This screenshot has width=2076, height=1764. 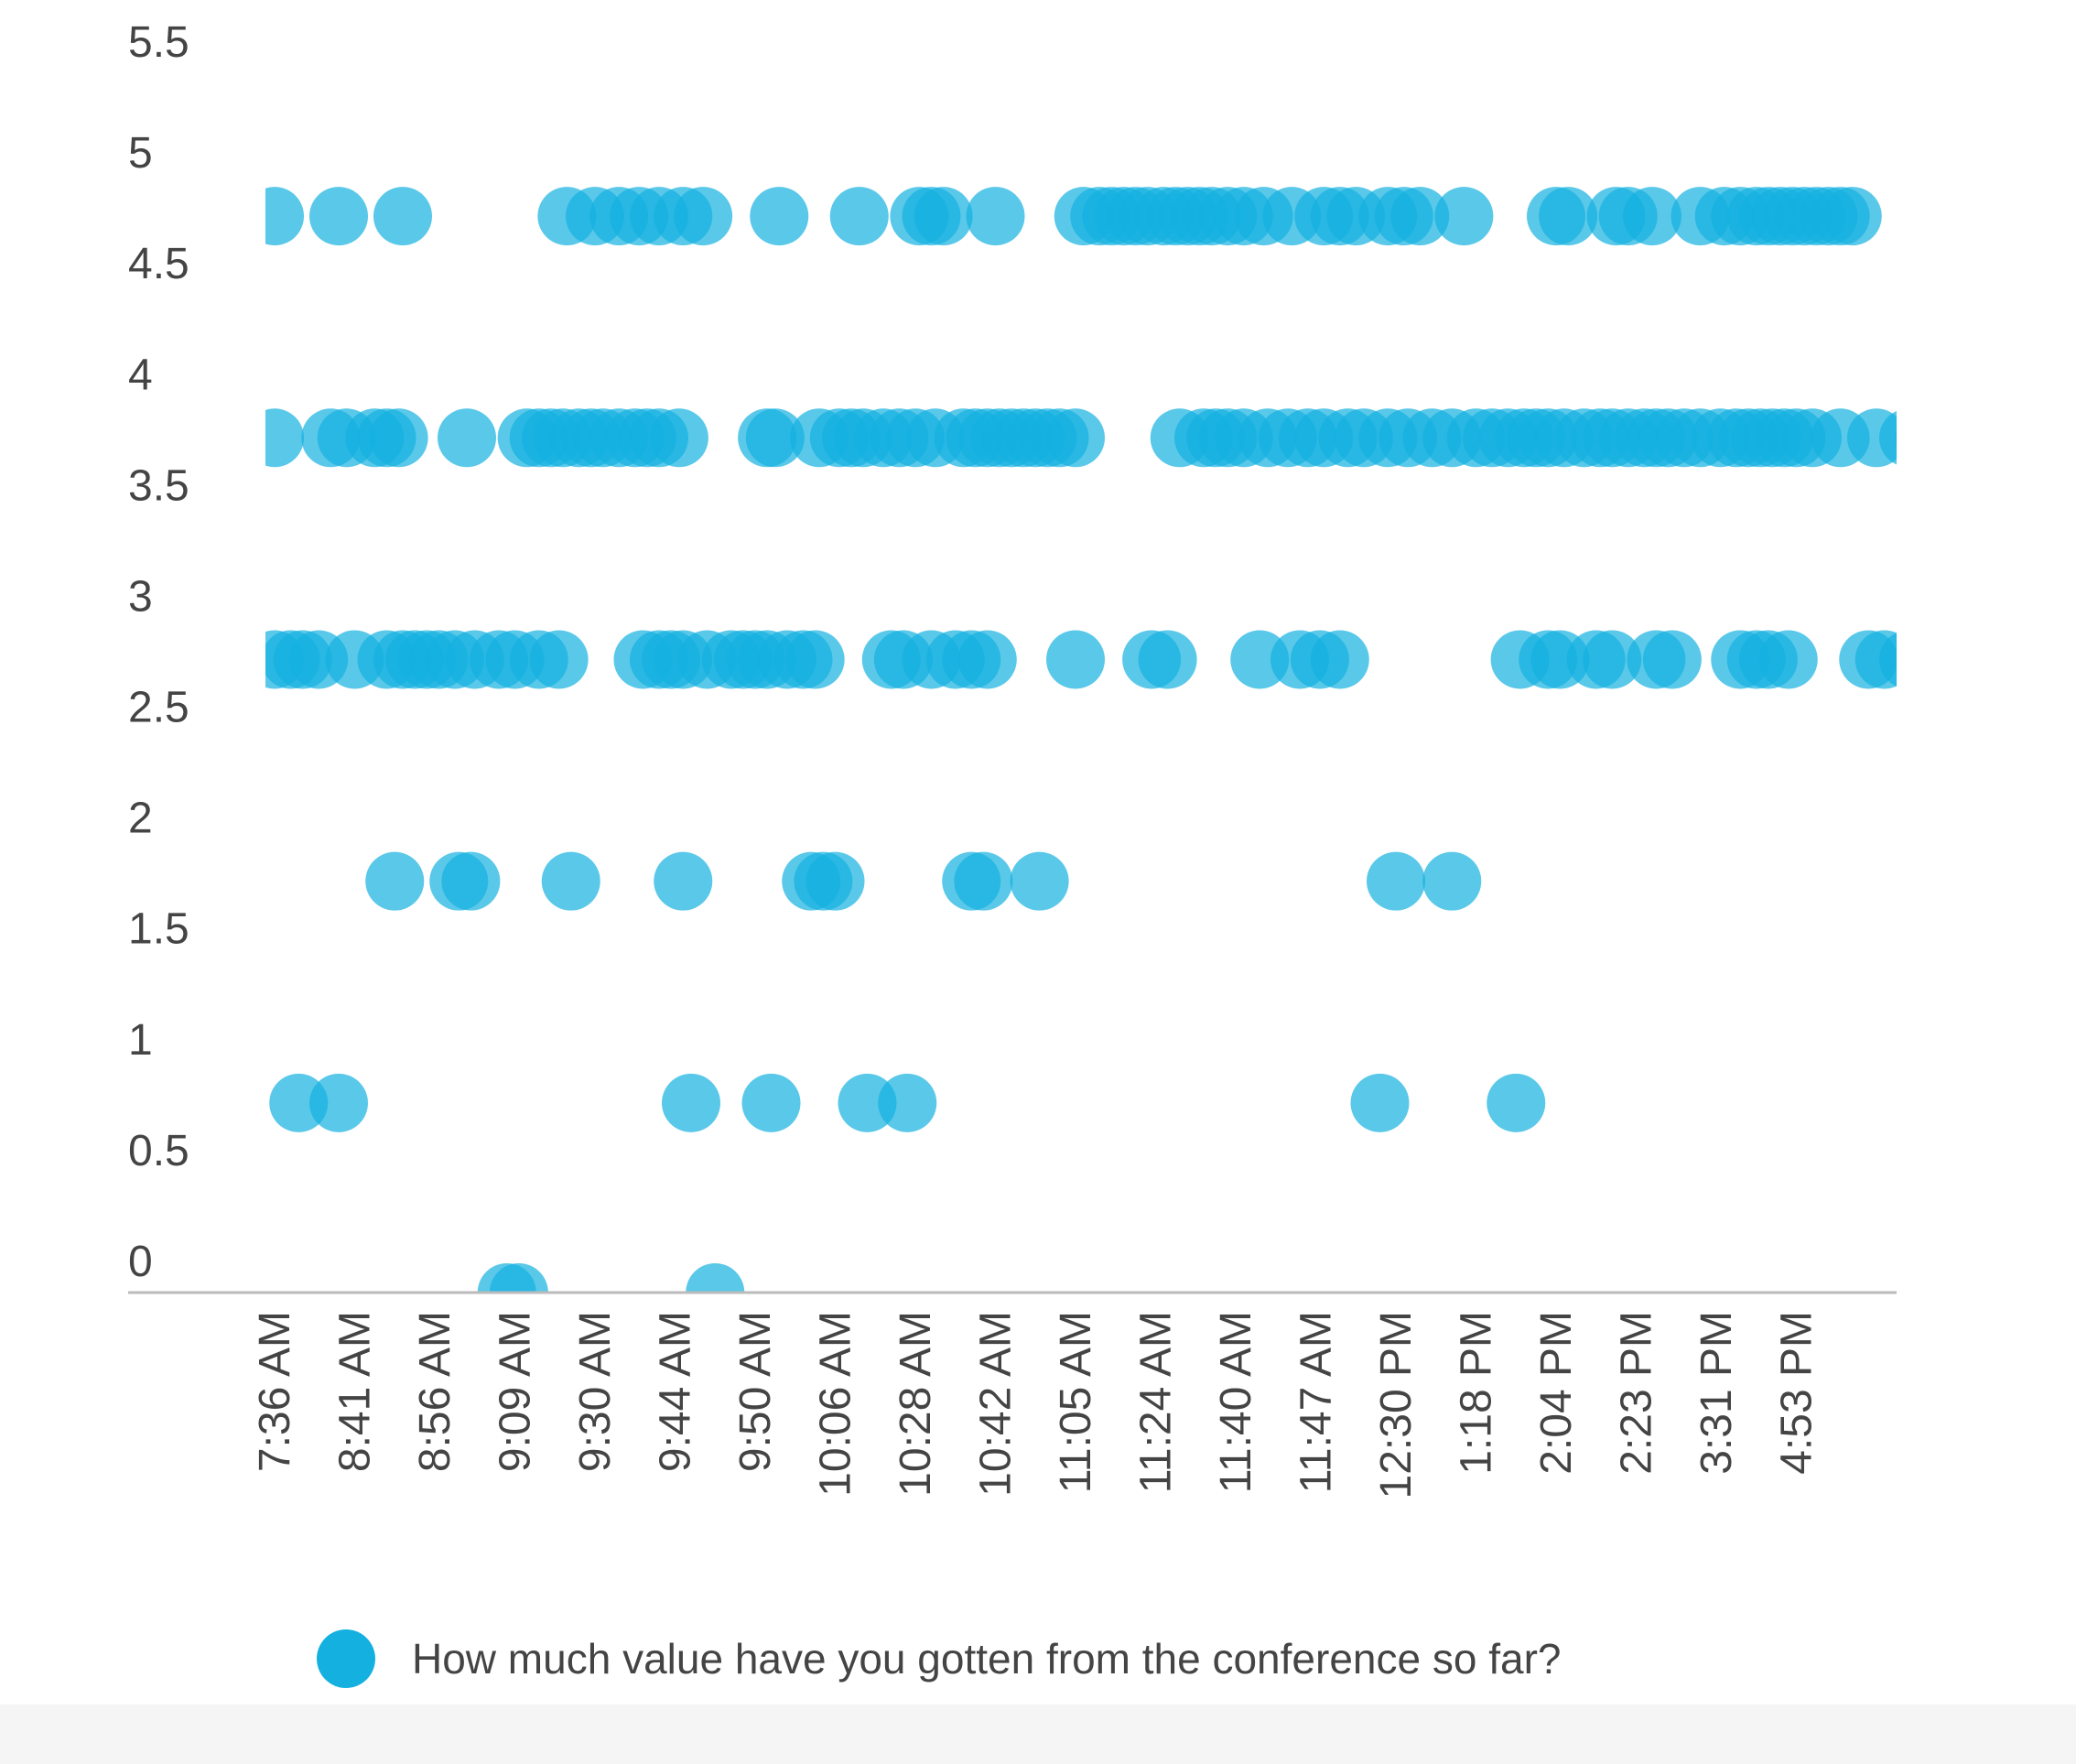 I want to click on x-tick-label: 2:04 PM, so click(x=1556, y=1393).